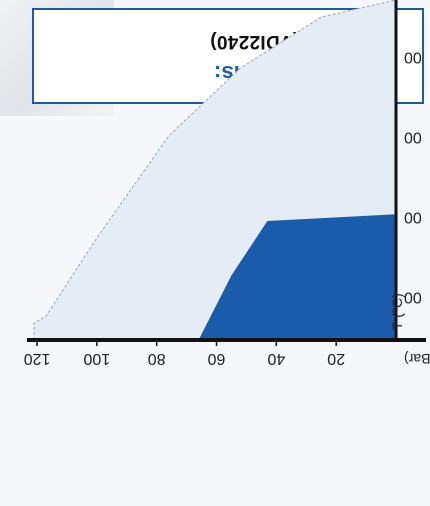 This screenshot has height=506, width=430. Describe the element at coordinates (417, 359) in the screenshot. I see `pressure-axis-title: P (Bar)` at that location.